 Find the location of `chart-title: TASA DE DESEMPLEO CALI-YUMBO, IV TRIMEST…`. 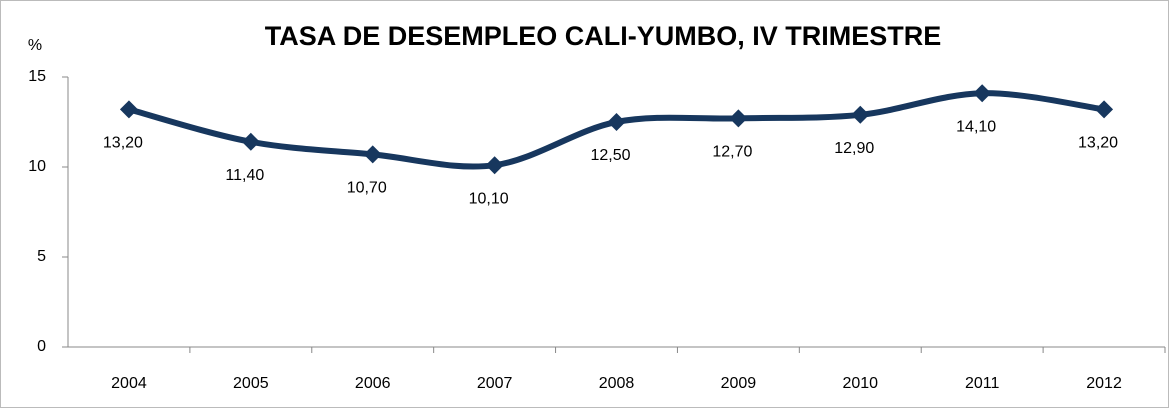

chart-title: TASA DE DESEMPLEO CALI-YUMBO, IV TRIMEST… is located at coordinates (603, 36).